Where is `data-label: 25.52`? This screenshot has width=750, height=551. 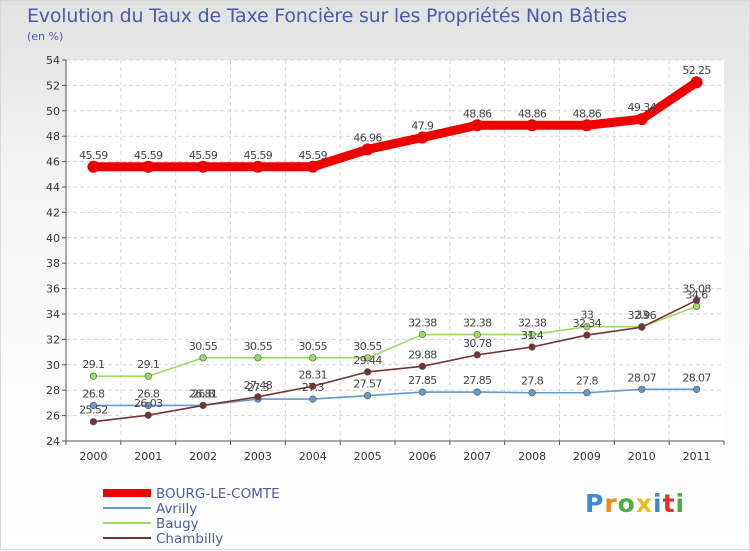 data-label: 25.52 is located at coordinates (93, 410).